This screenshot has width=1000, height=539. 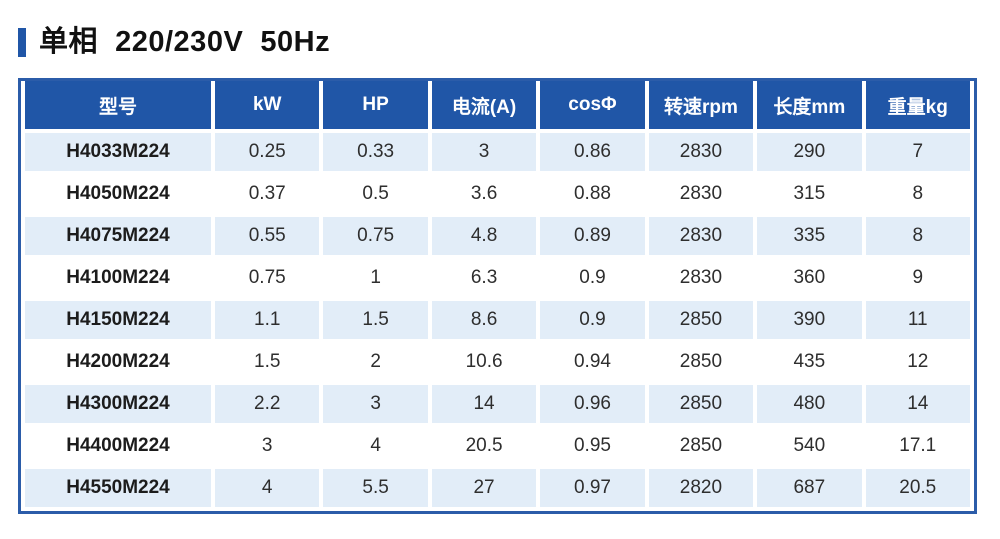 What do you see at coordinates (917, 362) in the screenshot?
I see `value-cell-weight-kg: 12` at bounding box center [917, 362].